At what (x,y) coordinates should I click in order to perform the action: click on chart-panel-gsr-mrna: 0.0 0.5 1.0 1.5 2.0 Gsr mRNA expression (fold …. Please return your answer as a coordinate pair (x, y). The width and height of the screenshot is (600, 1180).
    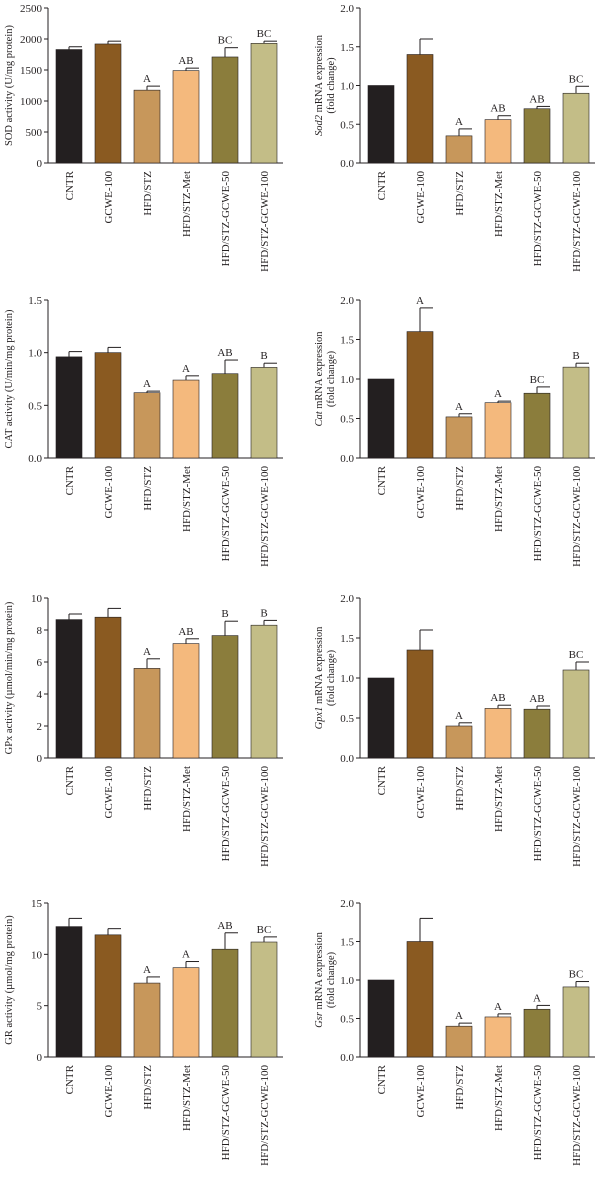
    Looking at the image, I should click on (454, 1032).